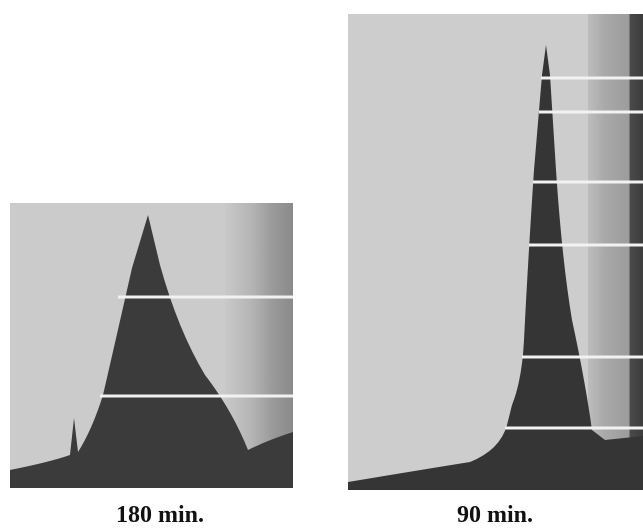  Describe the element at coordinates (615, 252) in the screenshot. I see `photo-stripes` at that location.